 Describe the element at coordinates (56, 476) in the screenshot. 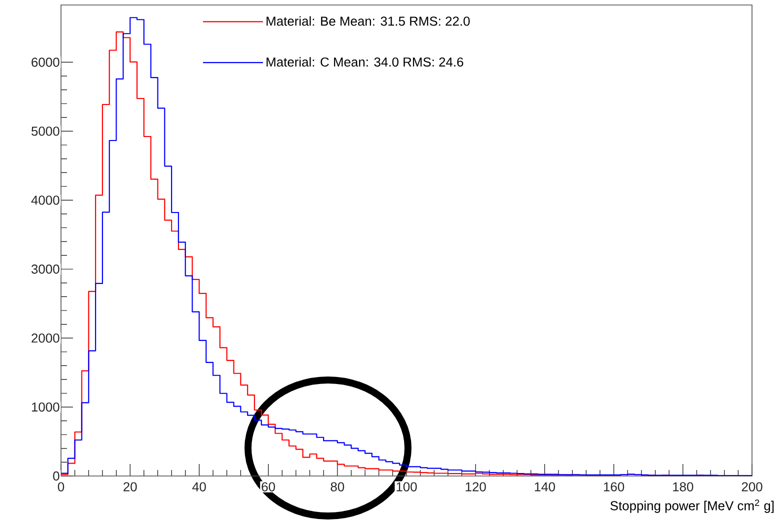

I see `y-tick-label: 0` at that location.